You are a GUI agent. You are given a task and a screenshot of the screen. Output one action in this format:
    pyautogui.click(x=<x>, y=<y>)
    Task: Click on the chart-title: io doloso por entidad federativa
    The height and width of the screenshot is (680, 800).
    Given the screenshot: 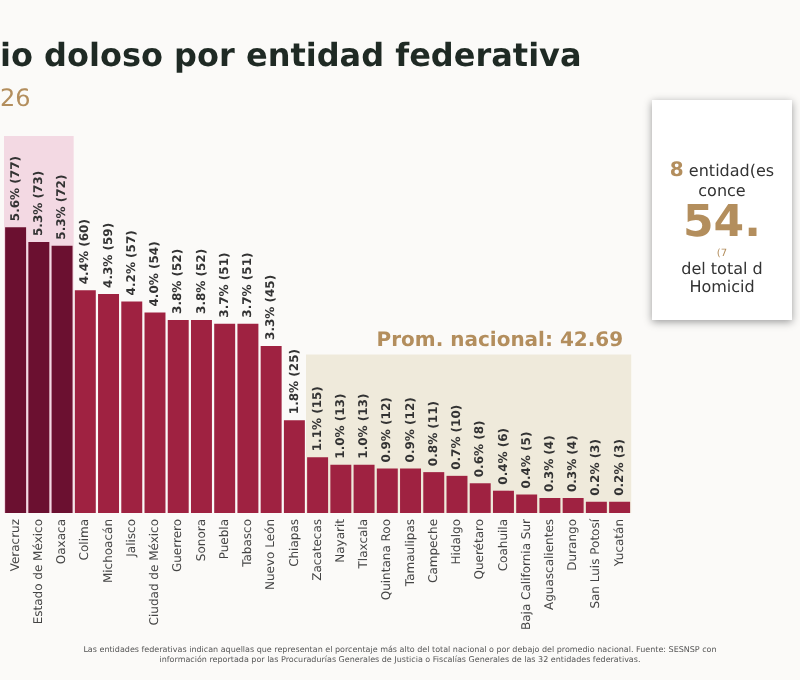 What is the action you would take?
    pyautogui.click(x=291, y=55)
    